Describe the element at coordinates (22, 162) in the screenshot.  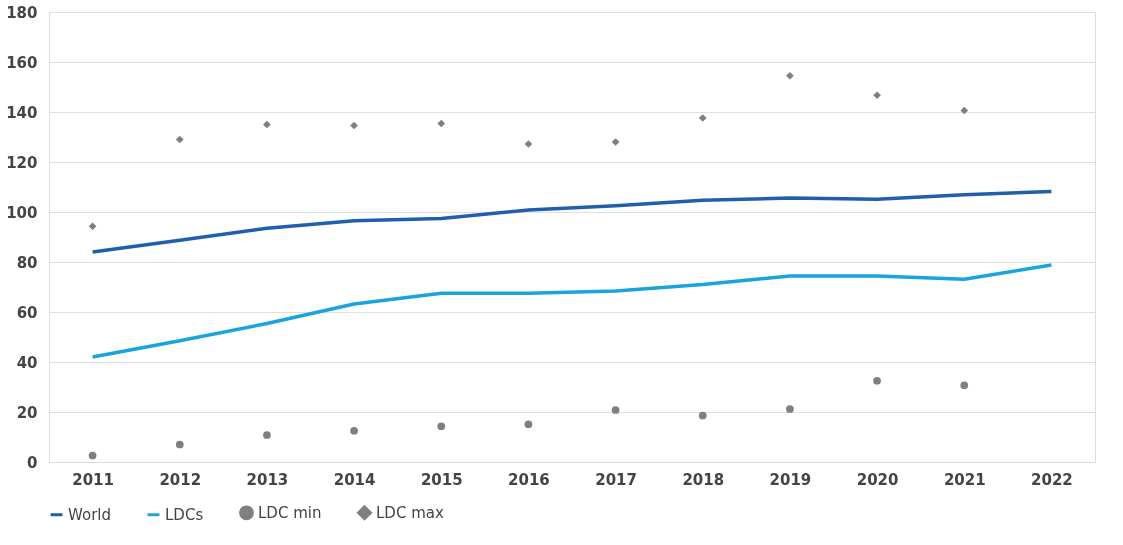
I see `y-tick-label: 120` at that location.